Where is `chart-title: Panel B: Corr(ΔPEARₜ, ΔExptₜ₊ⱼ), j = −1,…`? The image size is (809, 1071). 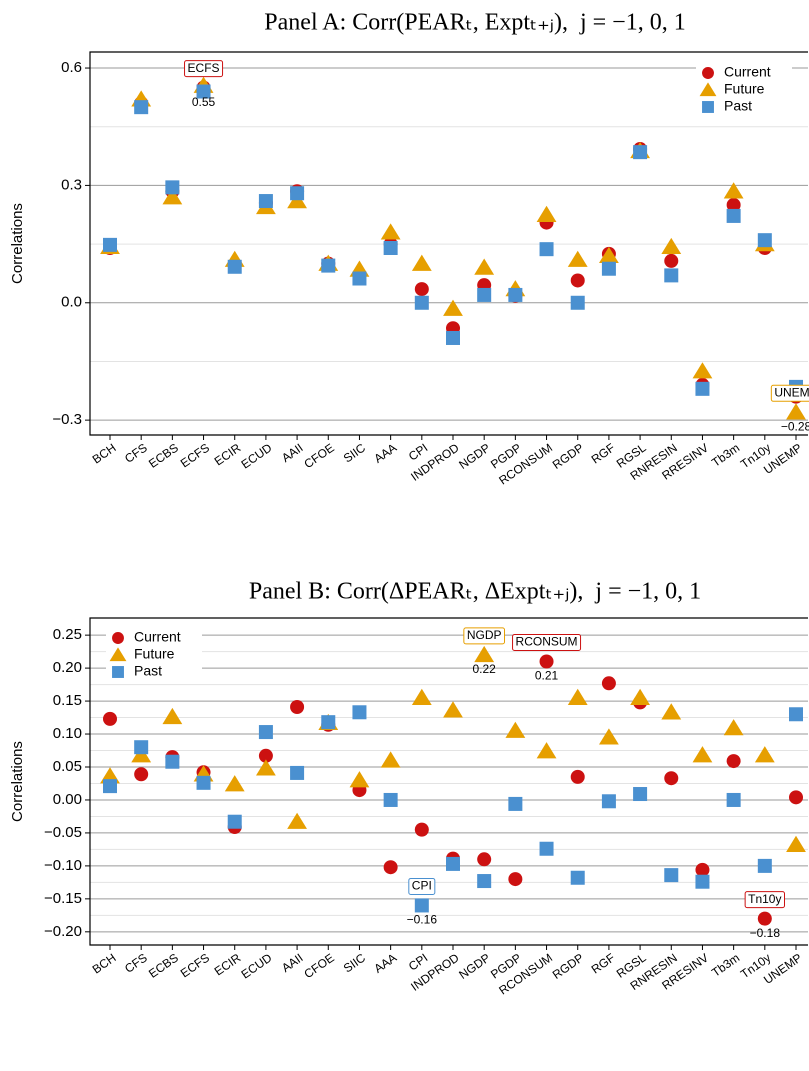
chart-title: Panel B: Corr(ΔPEARₜ, ΔExptₜ₊ⱼ), j = −1,… is located at coordinates (475, 592).